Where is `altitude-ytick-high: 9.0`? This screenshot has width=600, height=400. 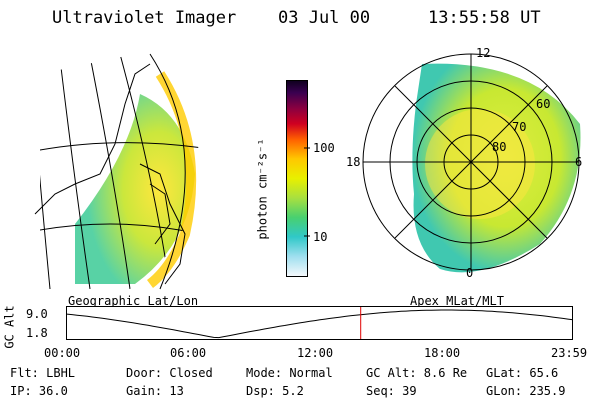
altitude-ytick-high: 9.0 is located at coordinates (37, 314).